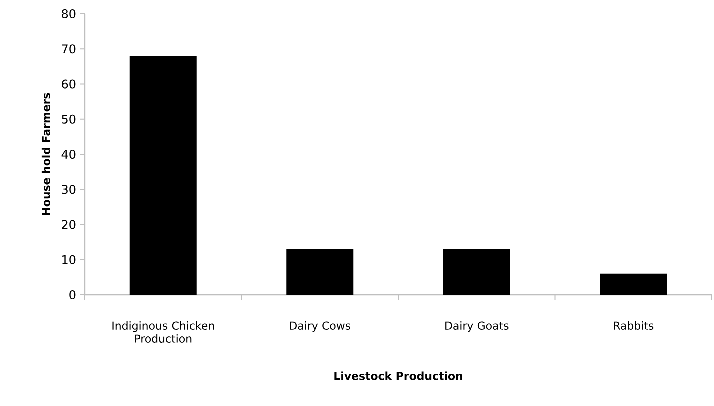  I want to click on y-tick-label: 30, so click(69, 189).